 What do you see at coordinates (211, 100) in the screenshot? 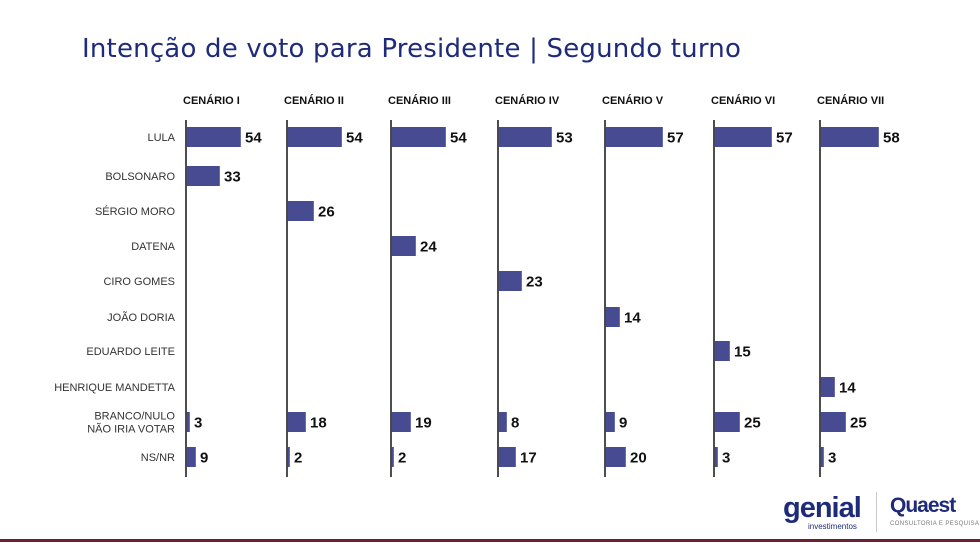
I see `scenario-header: CENÁRIO I` at bounding box center [211, 100].